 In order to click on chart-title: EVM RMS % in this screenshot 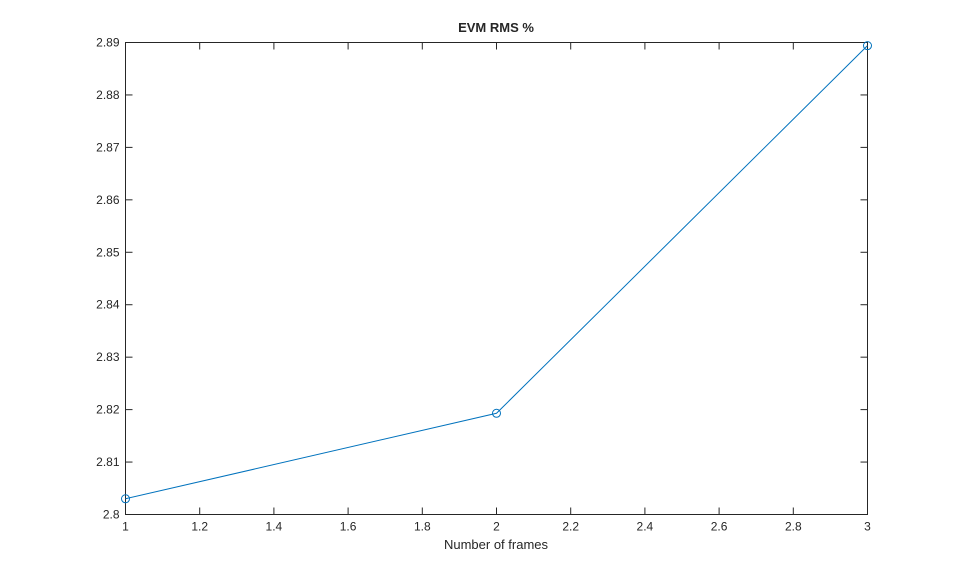, I will do `click(496, 27)`.